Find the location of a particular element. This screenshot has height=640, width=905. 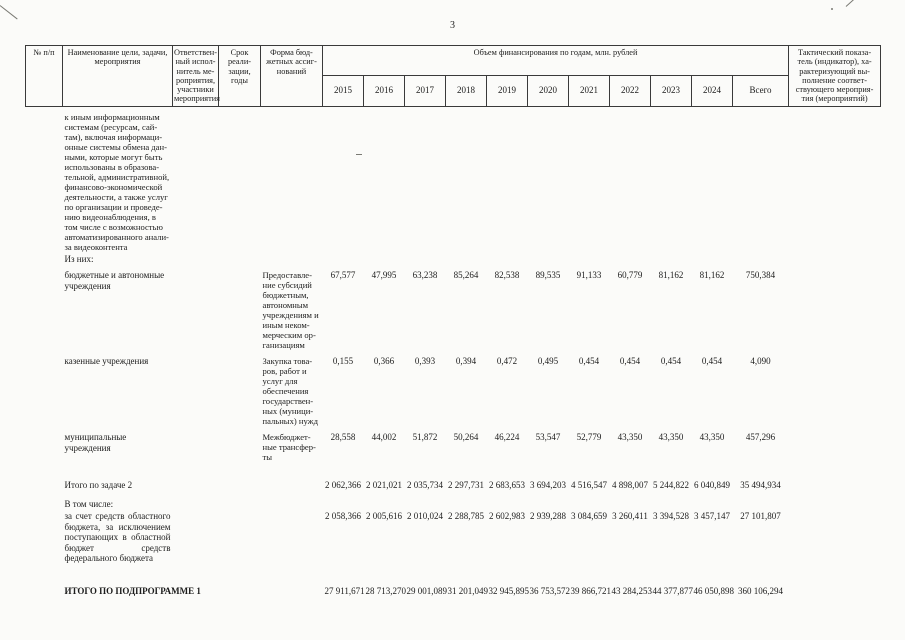

value-cell: 360 106,294 is located at coordinates (761, 590).